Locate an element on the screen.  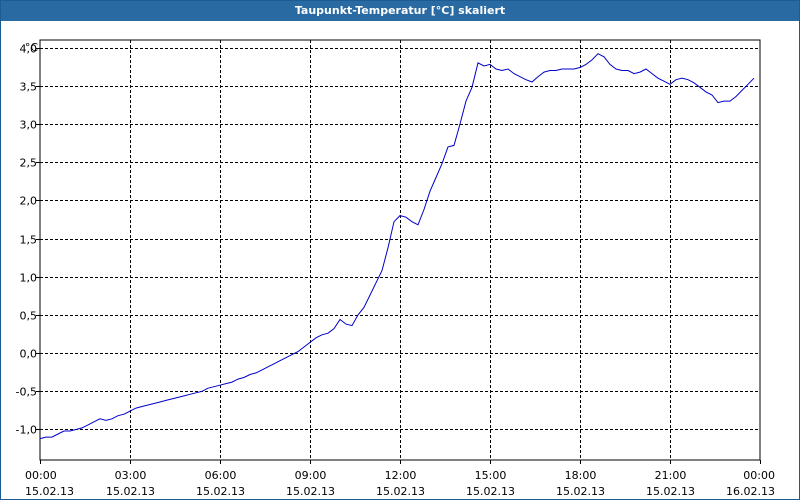
x-tick-date-label: 16.02.13 is located at coordinates (750, 491).